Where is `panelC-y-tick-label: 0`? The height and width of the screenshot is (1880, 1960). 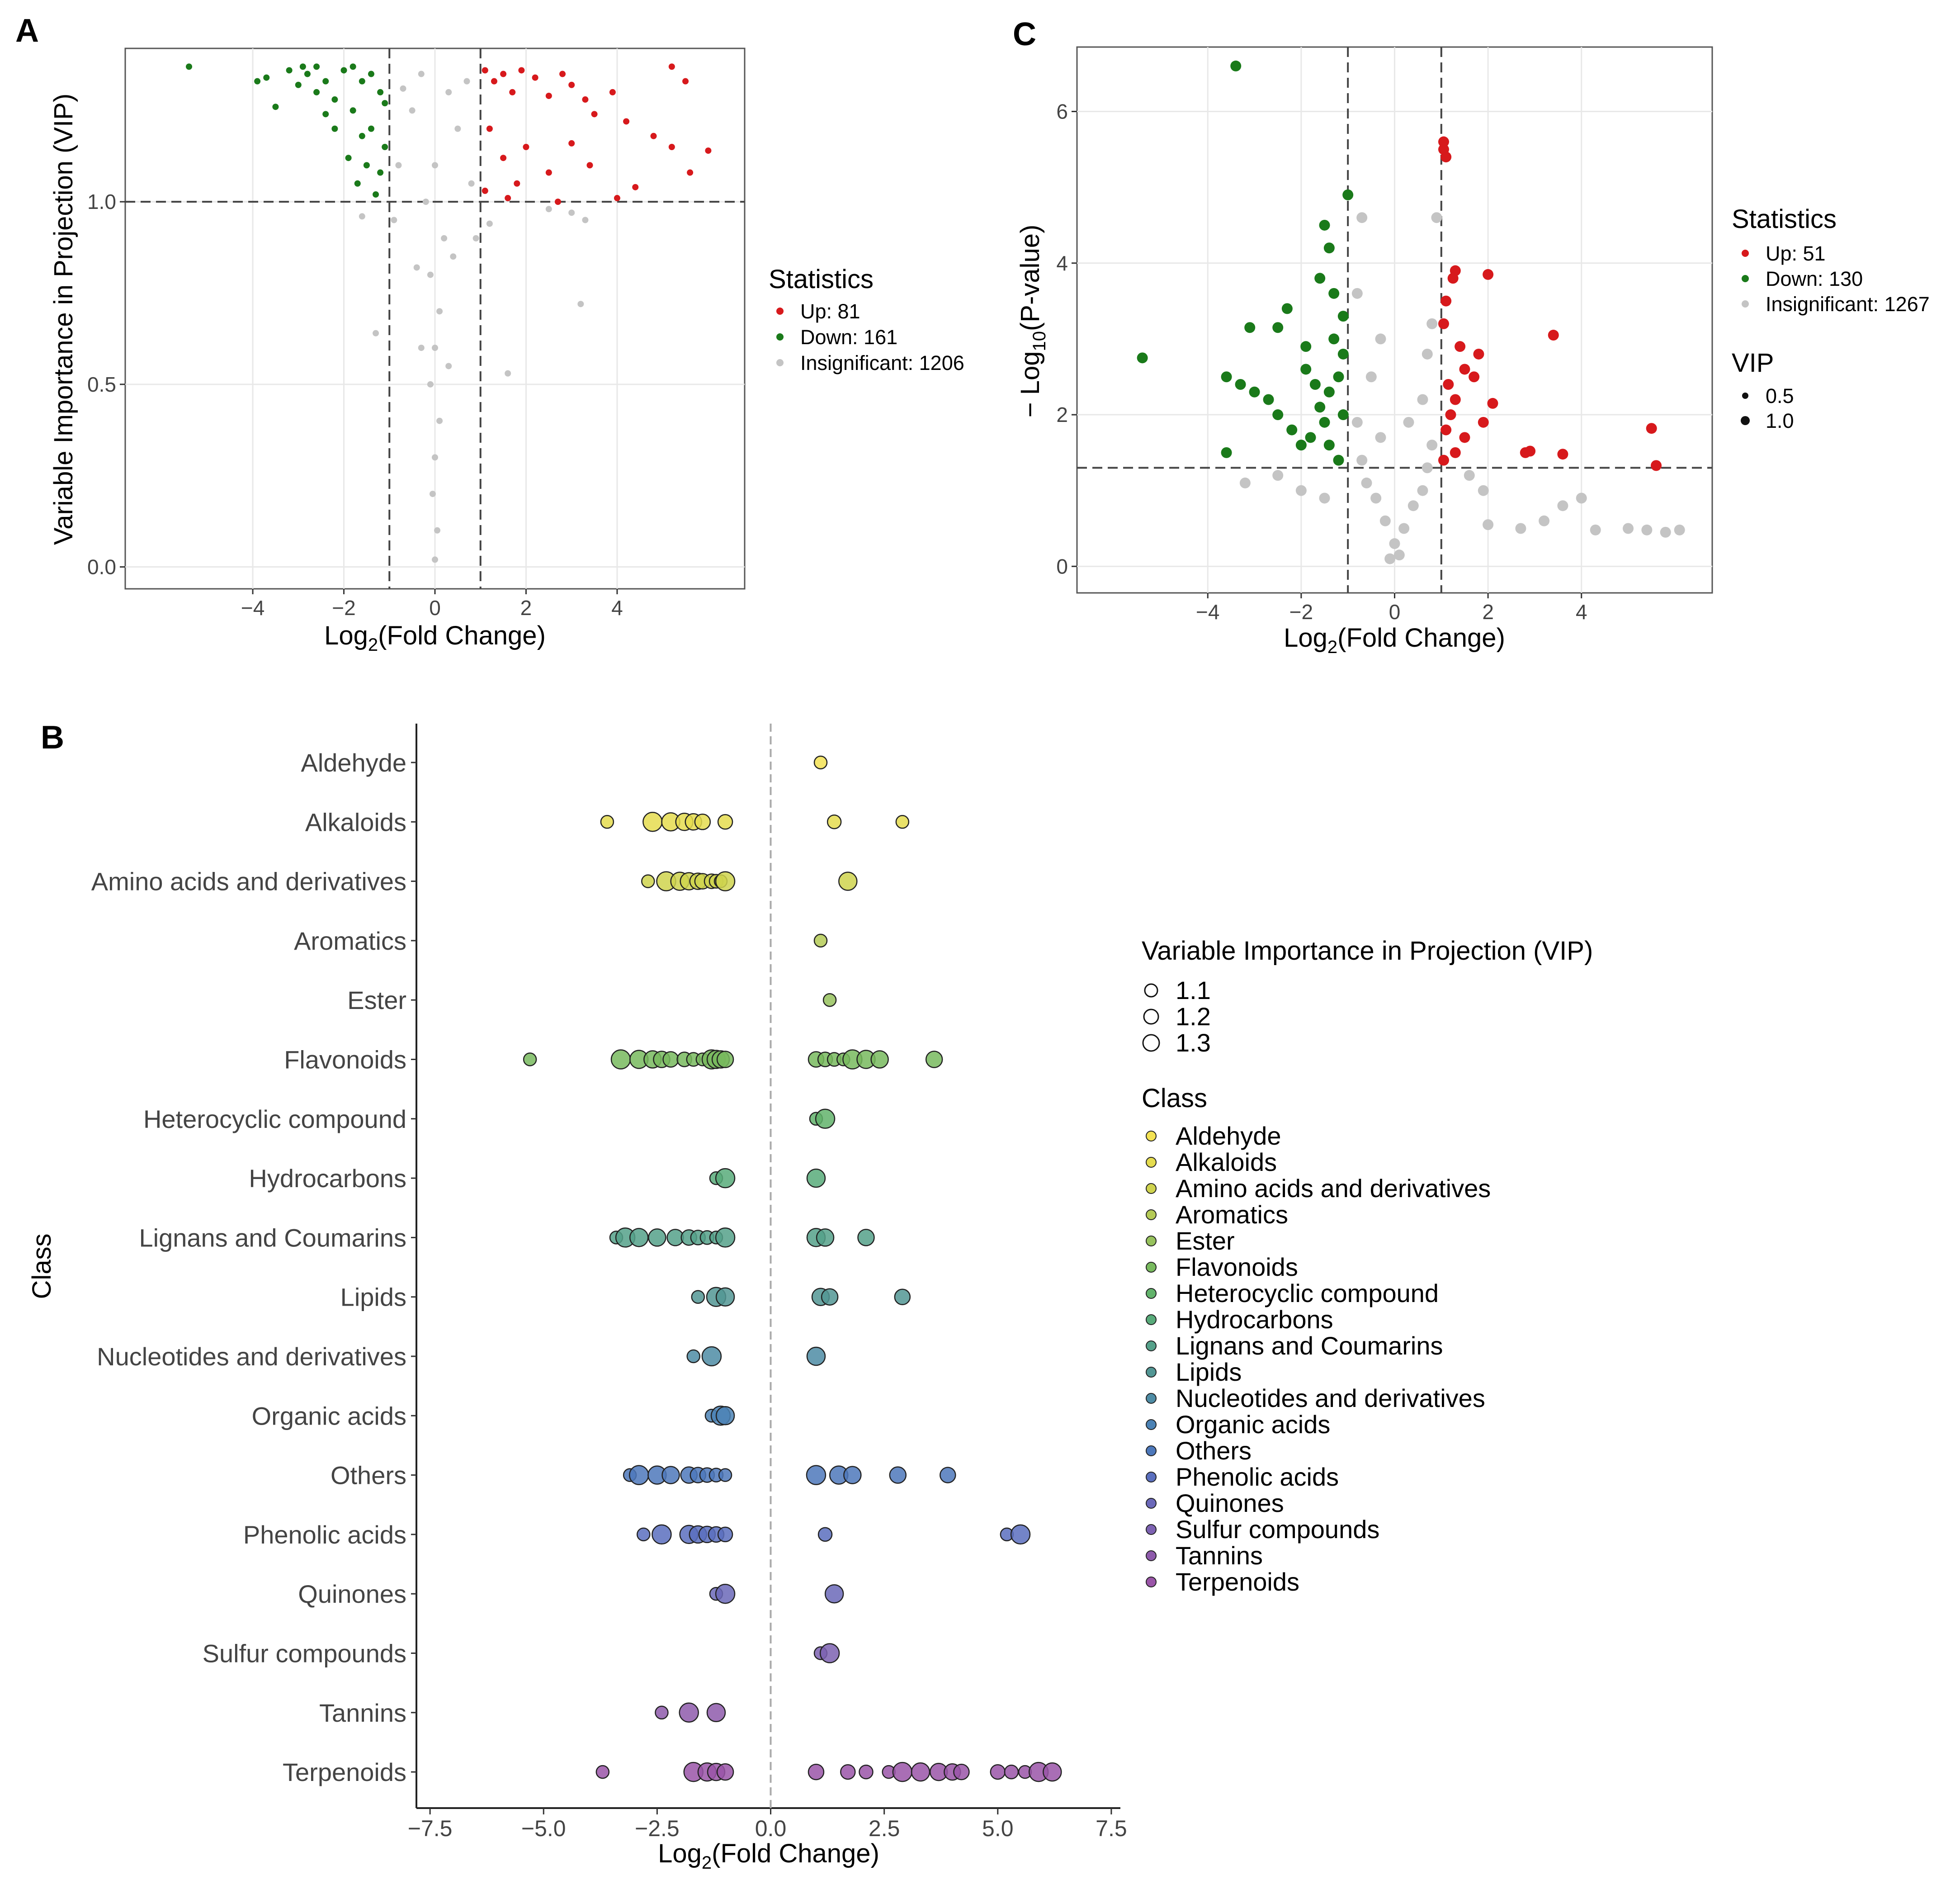 panelC-y-tick-label: 0 is located at coordinates (1062, 566).